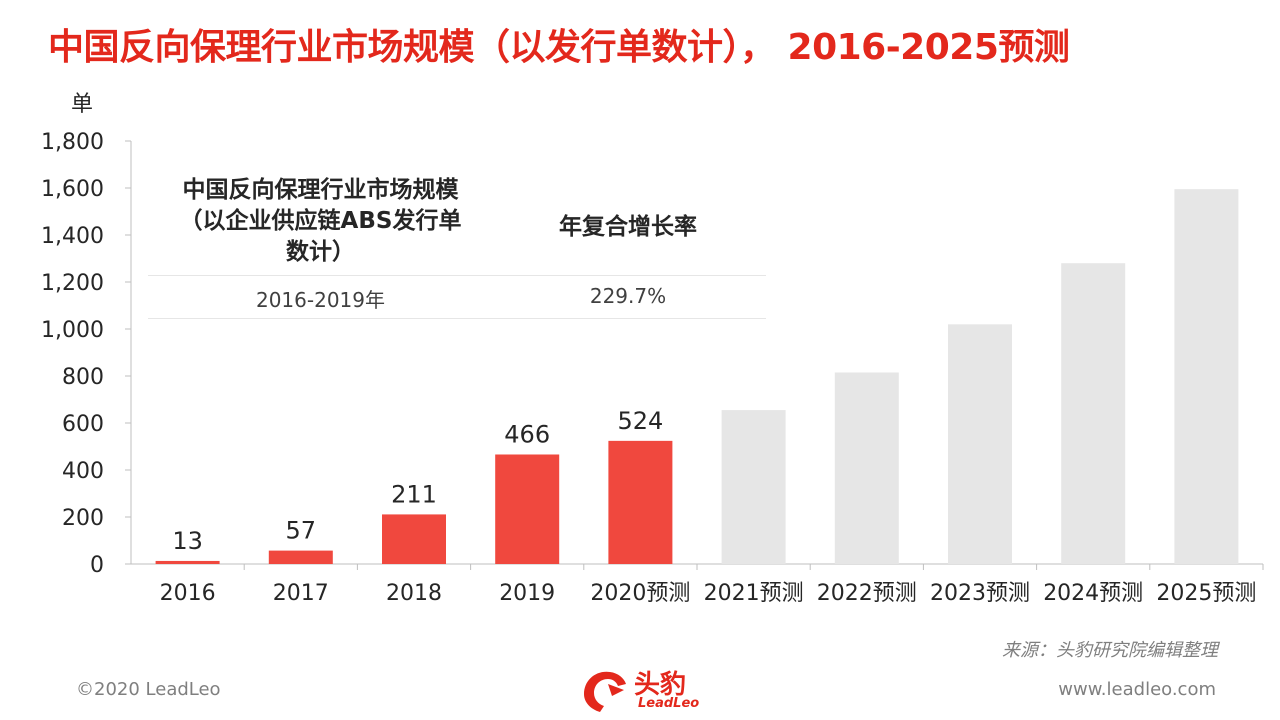 This screenshot has width=1280, height=720. Describe the element at coordinates (83, 471) in the screenshot. I see `y-tick-label: 400` at that location.